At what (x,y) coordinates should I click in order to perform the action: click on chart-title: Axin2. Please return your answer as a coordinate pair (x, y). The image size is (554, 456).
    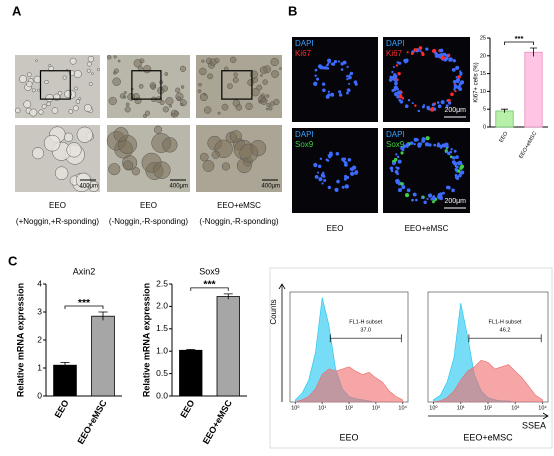
    Looking at the image, I should click on (84, 271).